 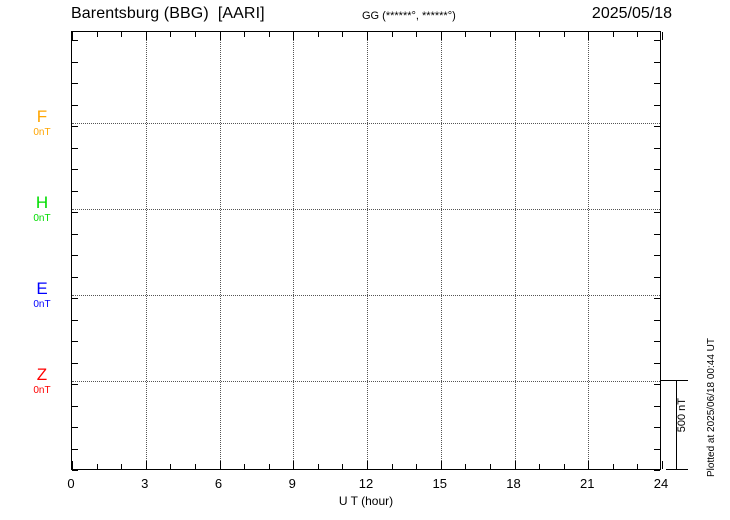 I want to click on component-label-f: F 0nT, so click(x=42, y=123).